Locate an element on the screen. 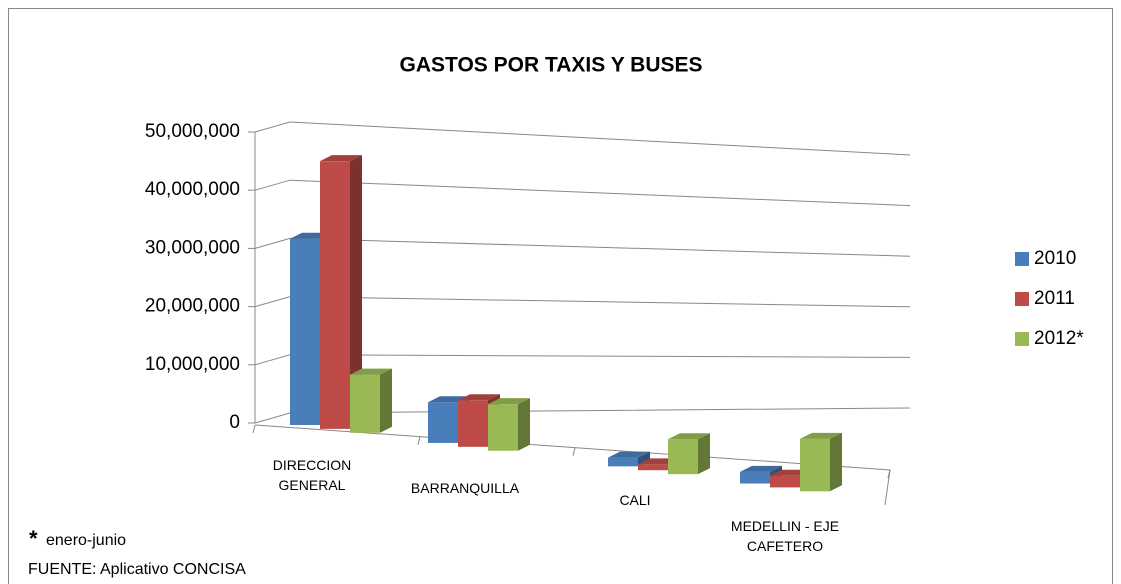 The height and width of the screenshot is (584, 1121). x-tick-label: DIRECCION GENERAL is located at coordinates (312, 475).